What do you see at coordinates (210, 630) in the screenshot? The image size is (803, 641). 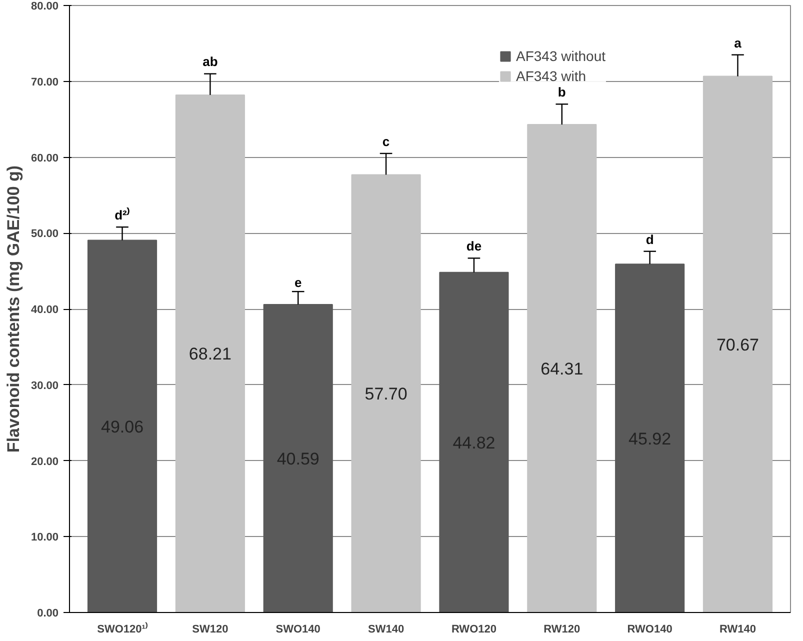 I see `x-tick-label: SW120` at bounding box center [210, 630].